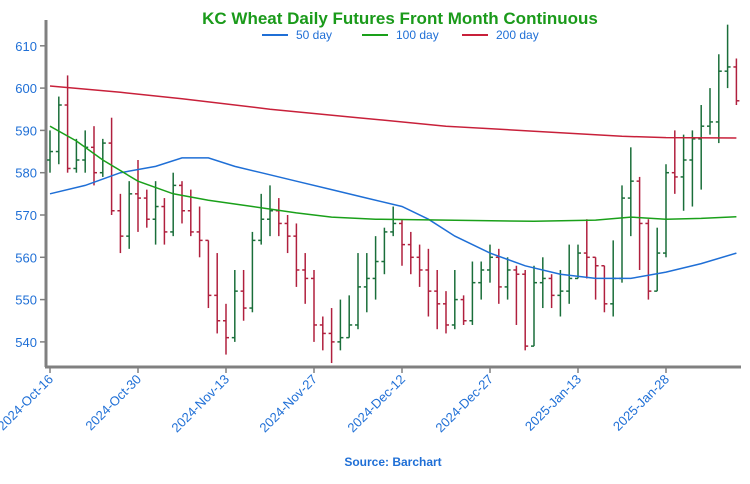  I want to click on x-tick-label: 2024-Nov-27, so click(288, 404).